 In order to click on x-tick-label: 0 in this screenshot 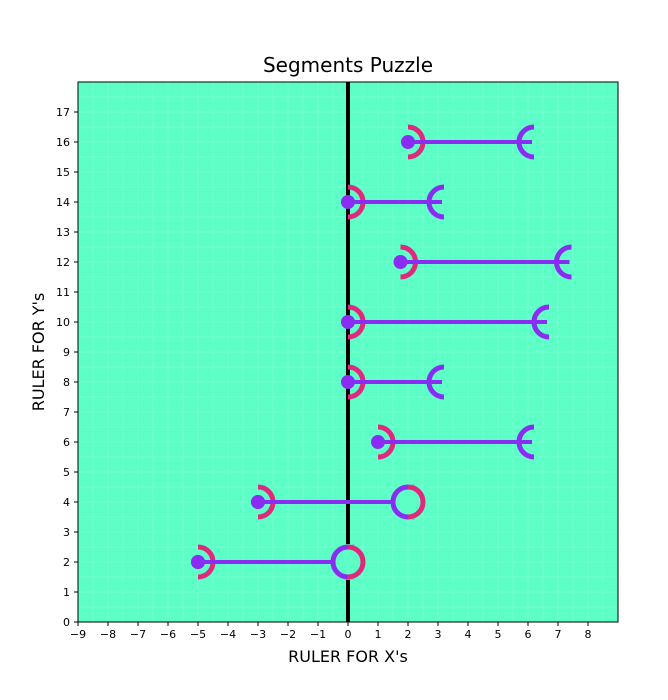, I will do `click(348, 634)`.